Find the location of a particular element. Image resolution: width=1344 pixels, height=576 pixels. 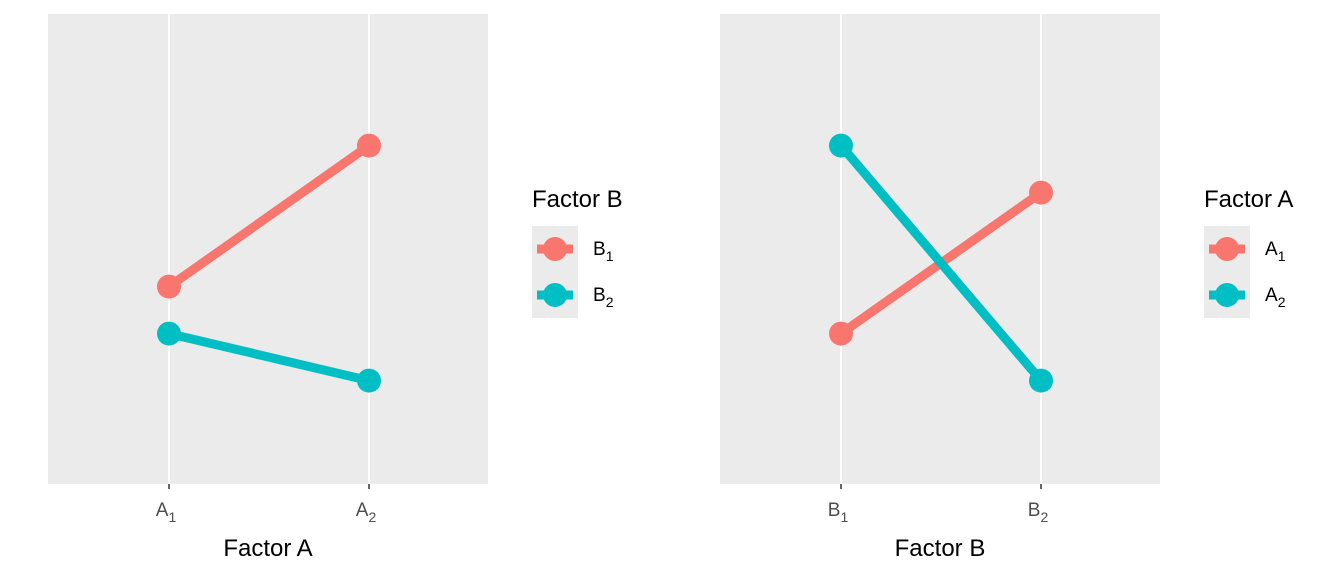

series-1-line is located at coordinates (269, 216).